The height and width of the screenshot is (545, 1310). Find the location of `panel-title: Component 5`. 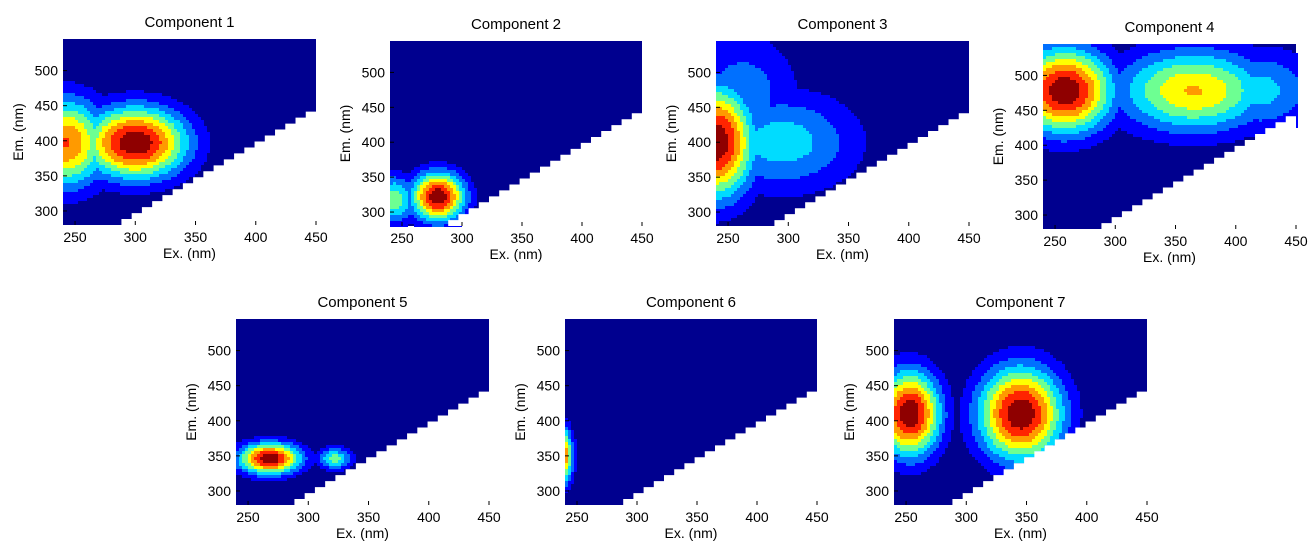

panel-title: Component 5 is located at coordinates (362, 302).